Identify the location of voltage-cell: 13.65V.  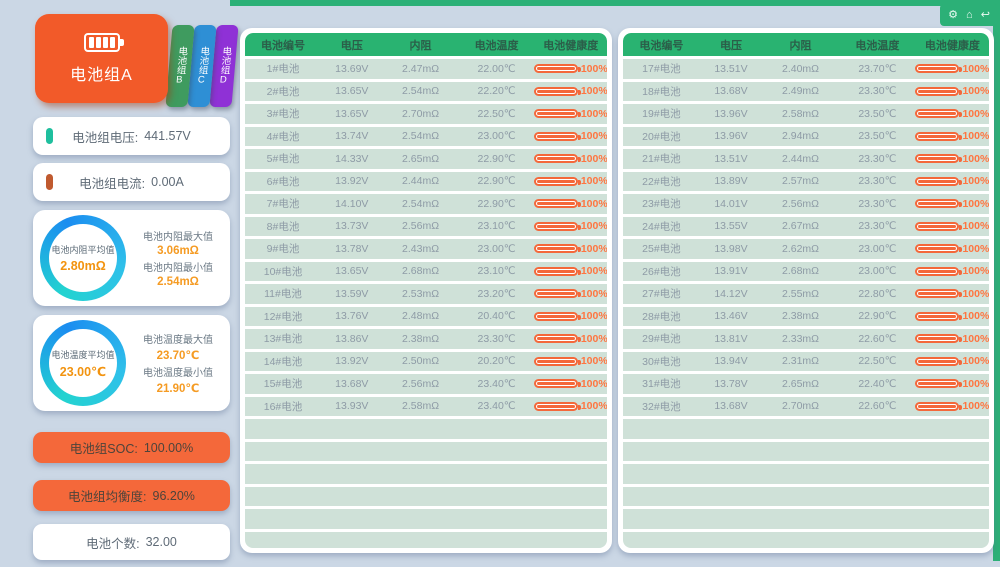
(352, 271).